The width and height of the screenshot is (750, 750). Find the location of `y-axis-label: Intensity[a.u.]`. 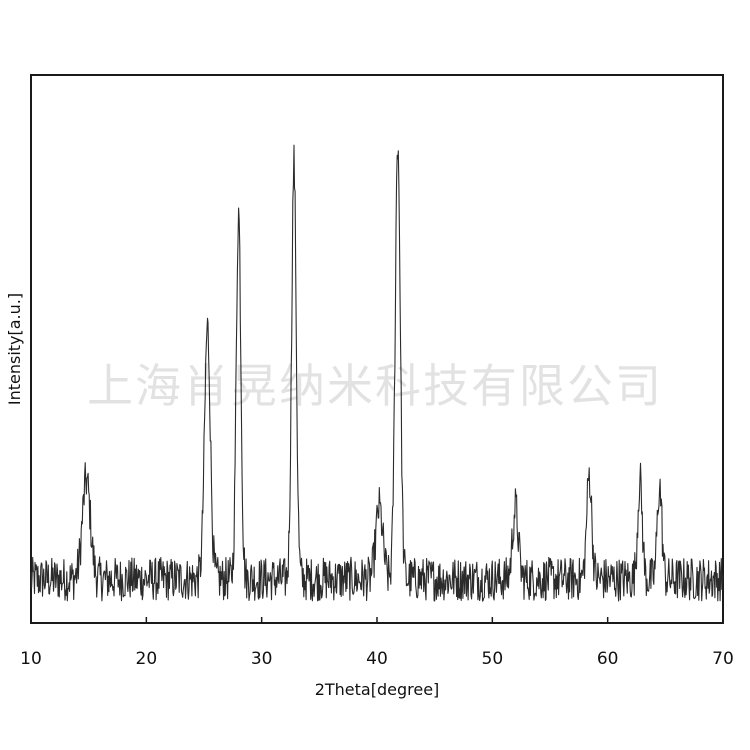

y-axis-label: Intensity[a.u.] is located at coordinates (14, 349).